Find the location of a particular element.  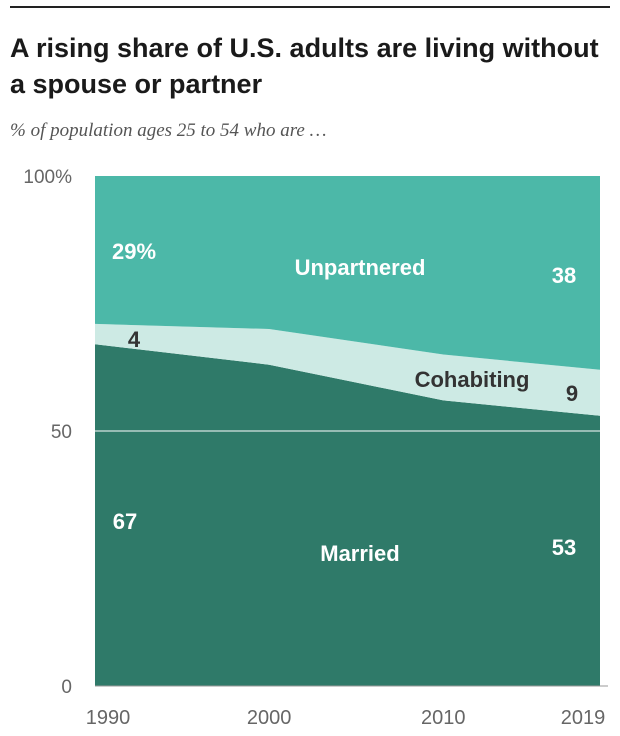

x-tick-label: 2000 is located at coordinates (269, 718).